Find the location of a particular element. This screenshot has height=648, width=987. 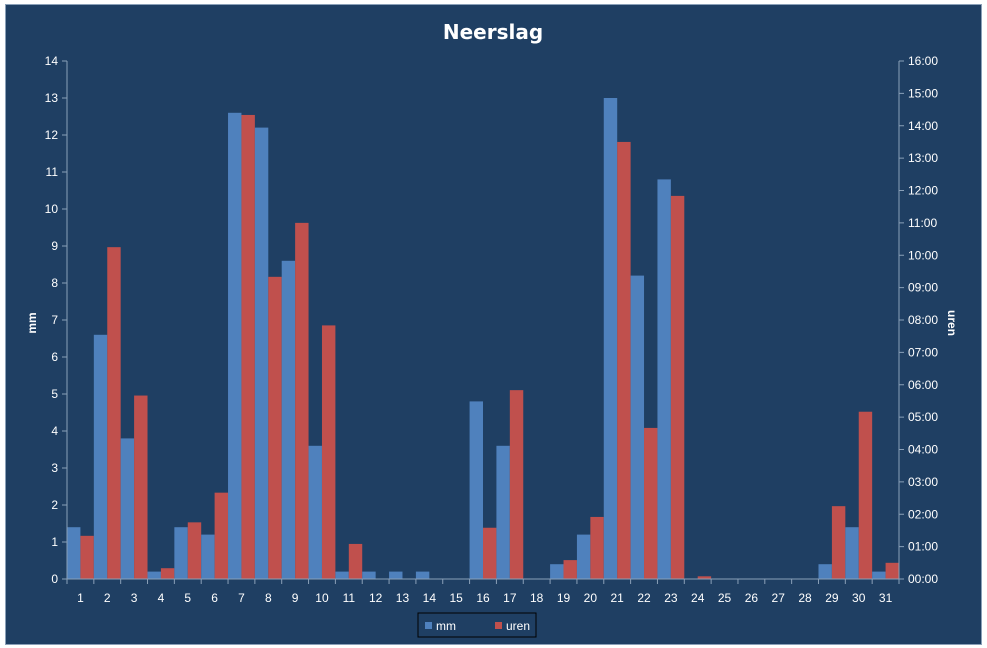

x-tick-label: 19 is located at coordinates (564, 598).